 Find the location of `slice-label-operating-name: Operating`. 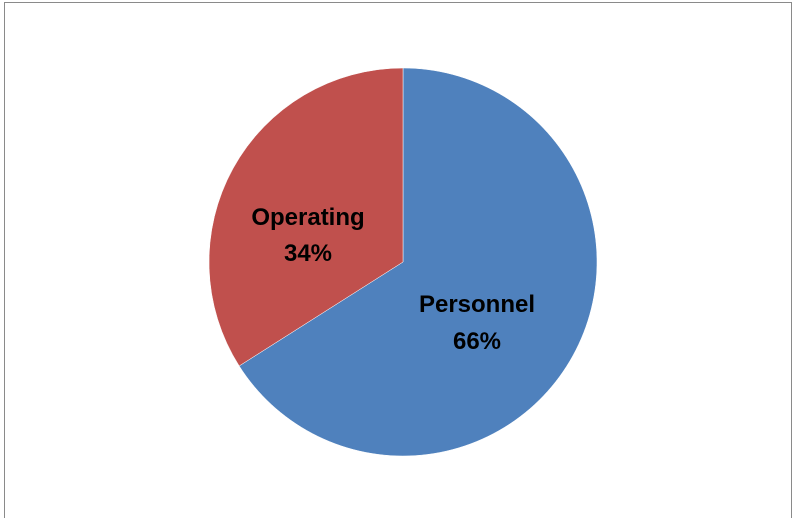

slice-label-operating-name: Operating is located at coordinates (307, 217).